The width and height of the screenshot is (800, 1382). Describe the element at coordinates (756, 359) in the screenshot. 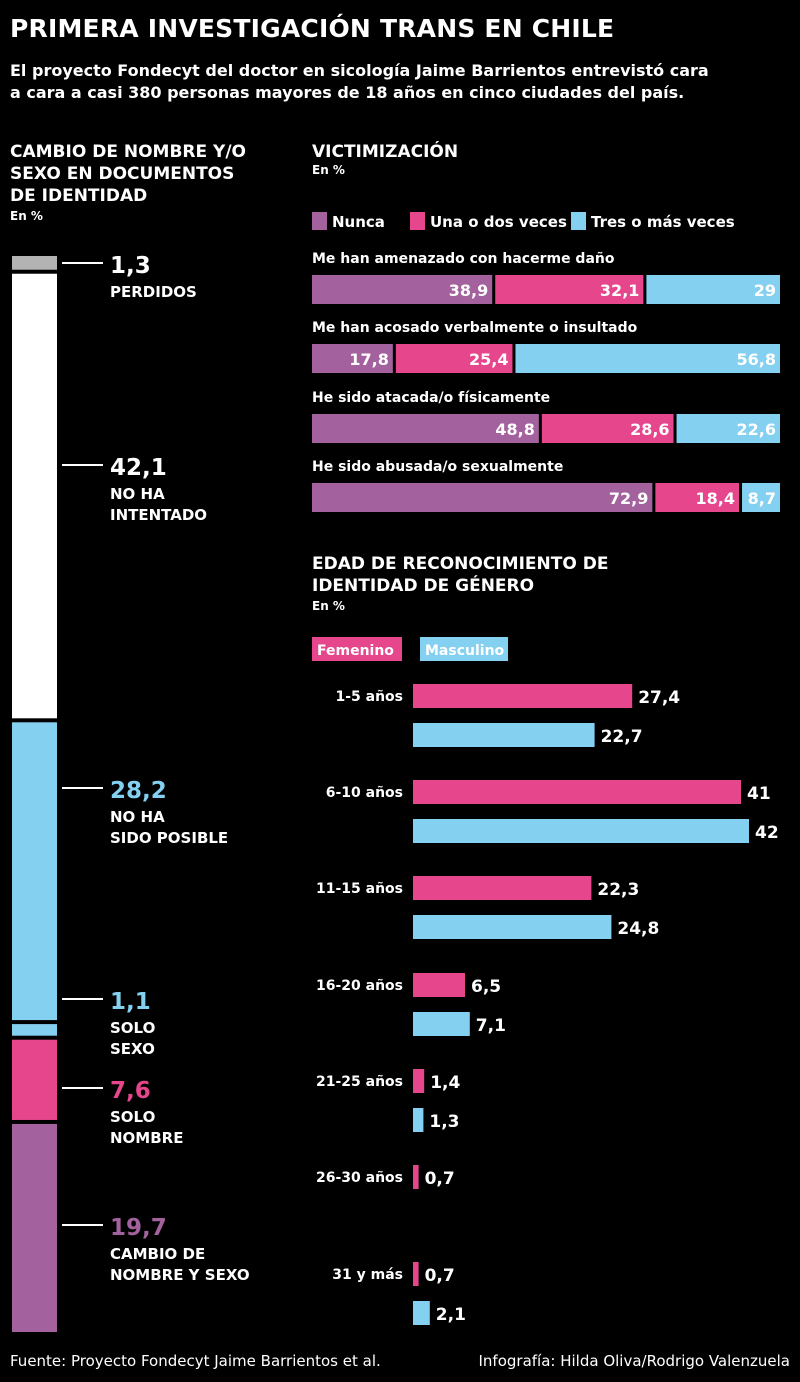

I see `victimization-value-tres-o-mas-veces-2: 56,8` at that location.